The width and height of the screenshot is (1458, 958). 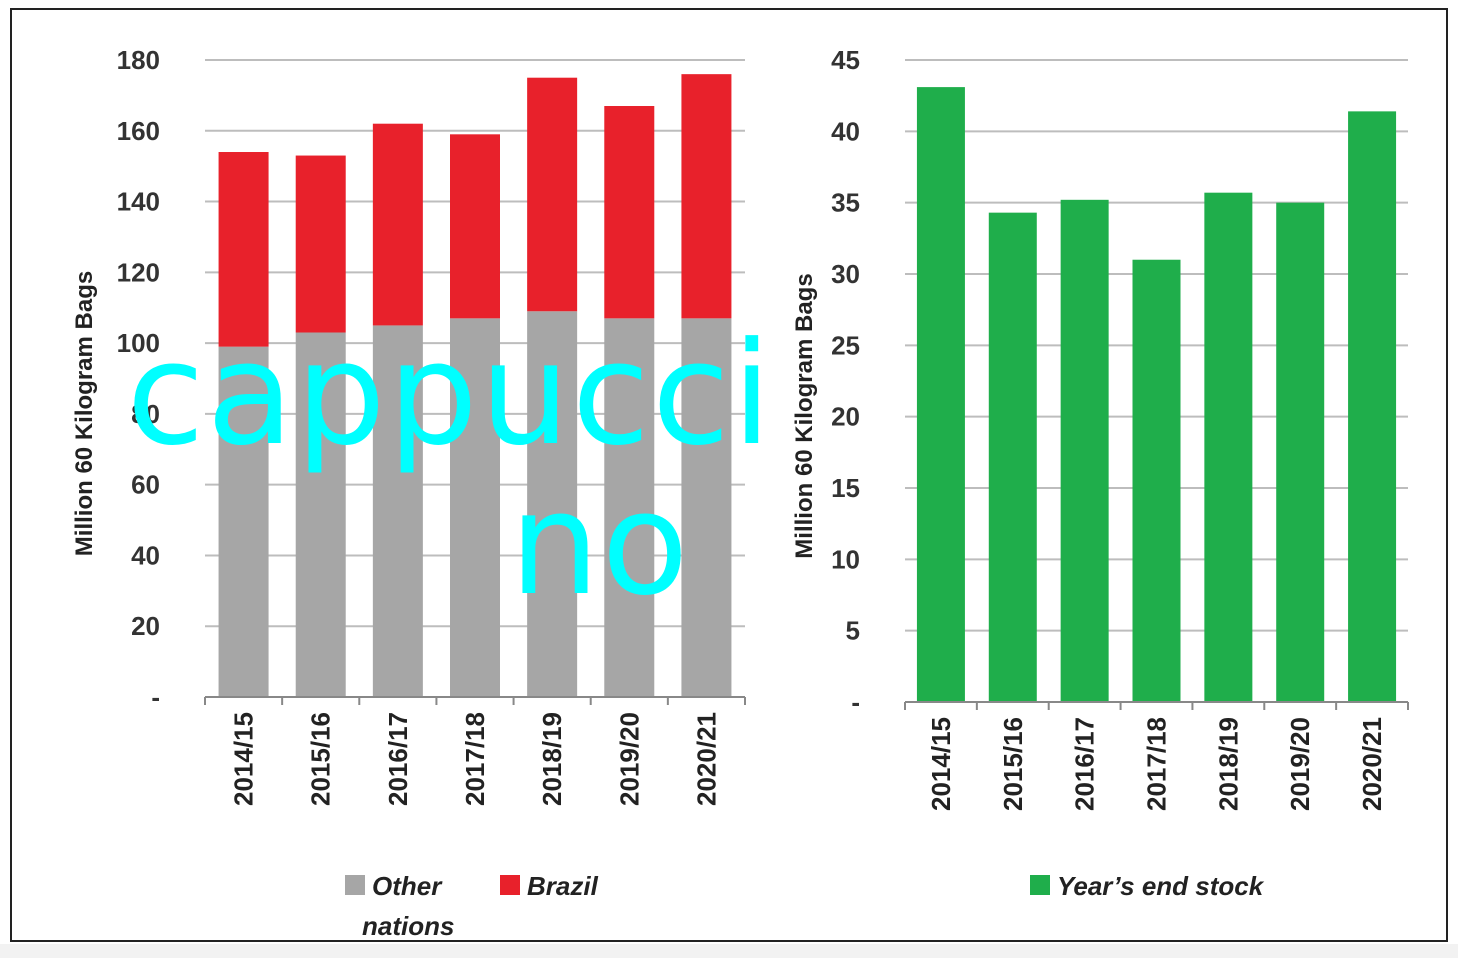 What do you see at coordinates (138, 60) in the screenshot?
I see `chart1-ytick-label: 180` at bounding box center [138, 60].